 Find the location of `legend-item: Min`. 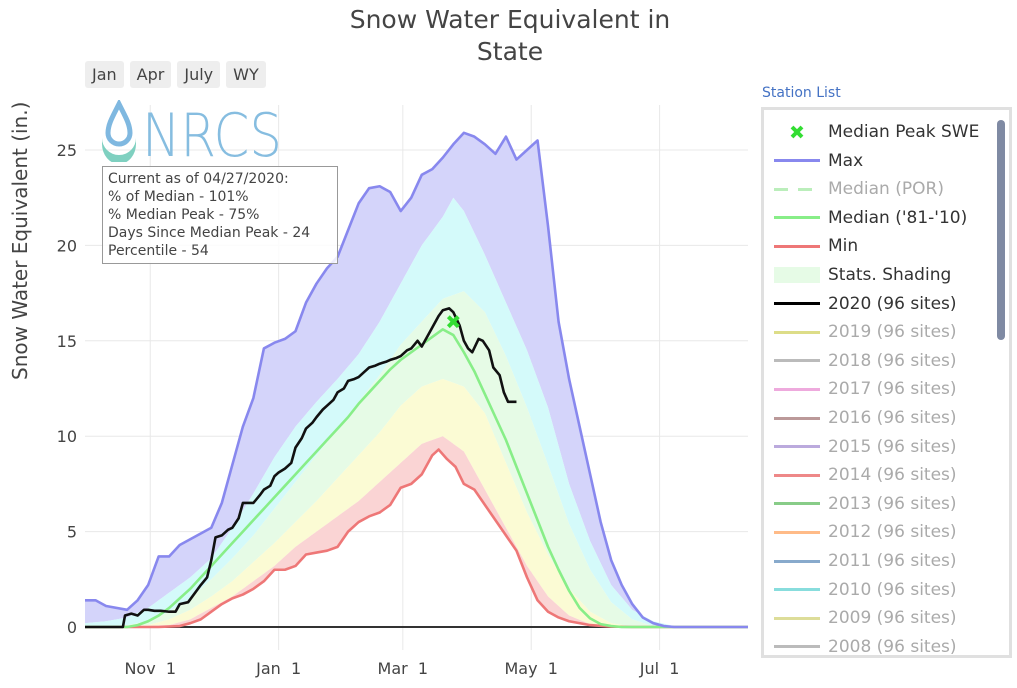

legend-item: Min is located at coordinates (811, 246).